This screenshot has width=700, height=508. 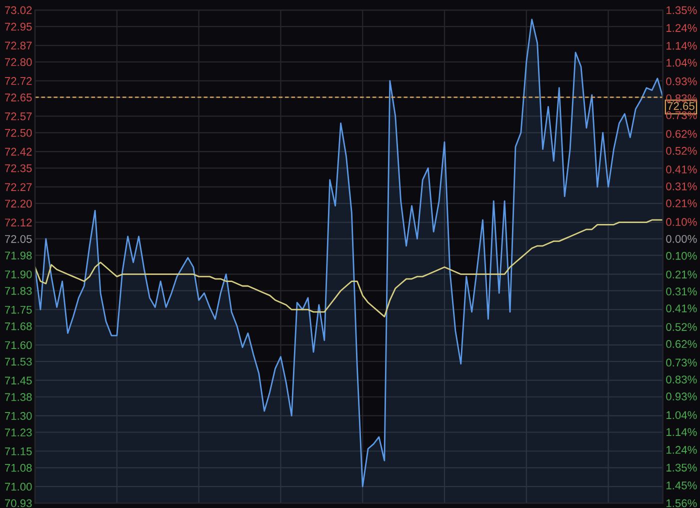 I want to click on y-tick-label: 72.42, so click(x=18, y=152).